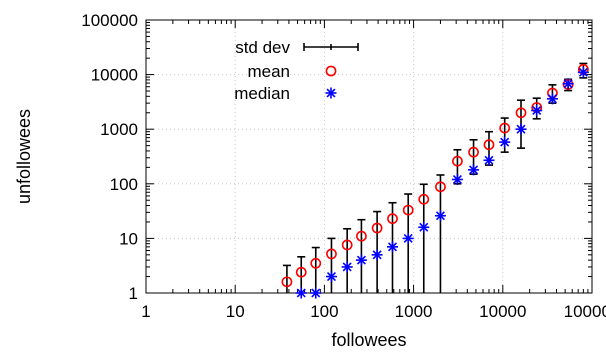 The image size is (606, 353). Describe the element at coordinates (119, 129) in the screenshot. I see `y-tick-label: 1000` at that location.